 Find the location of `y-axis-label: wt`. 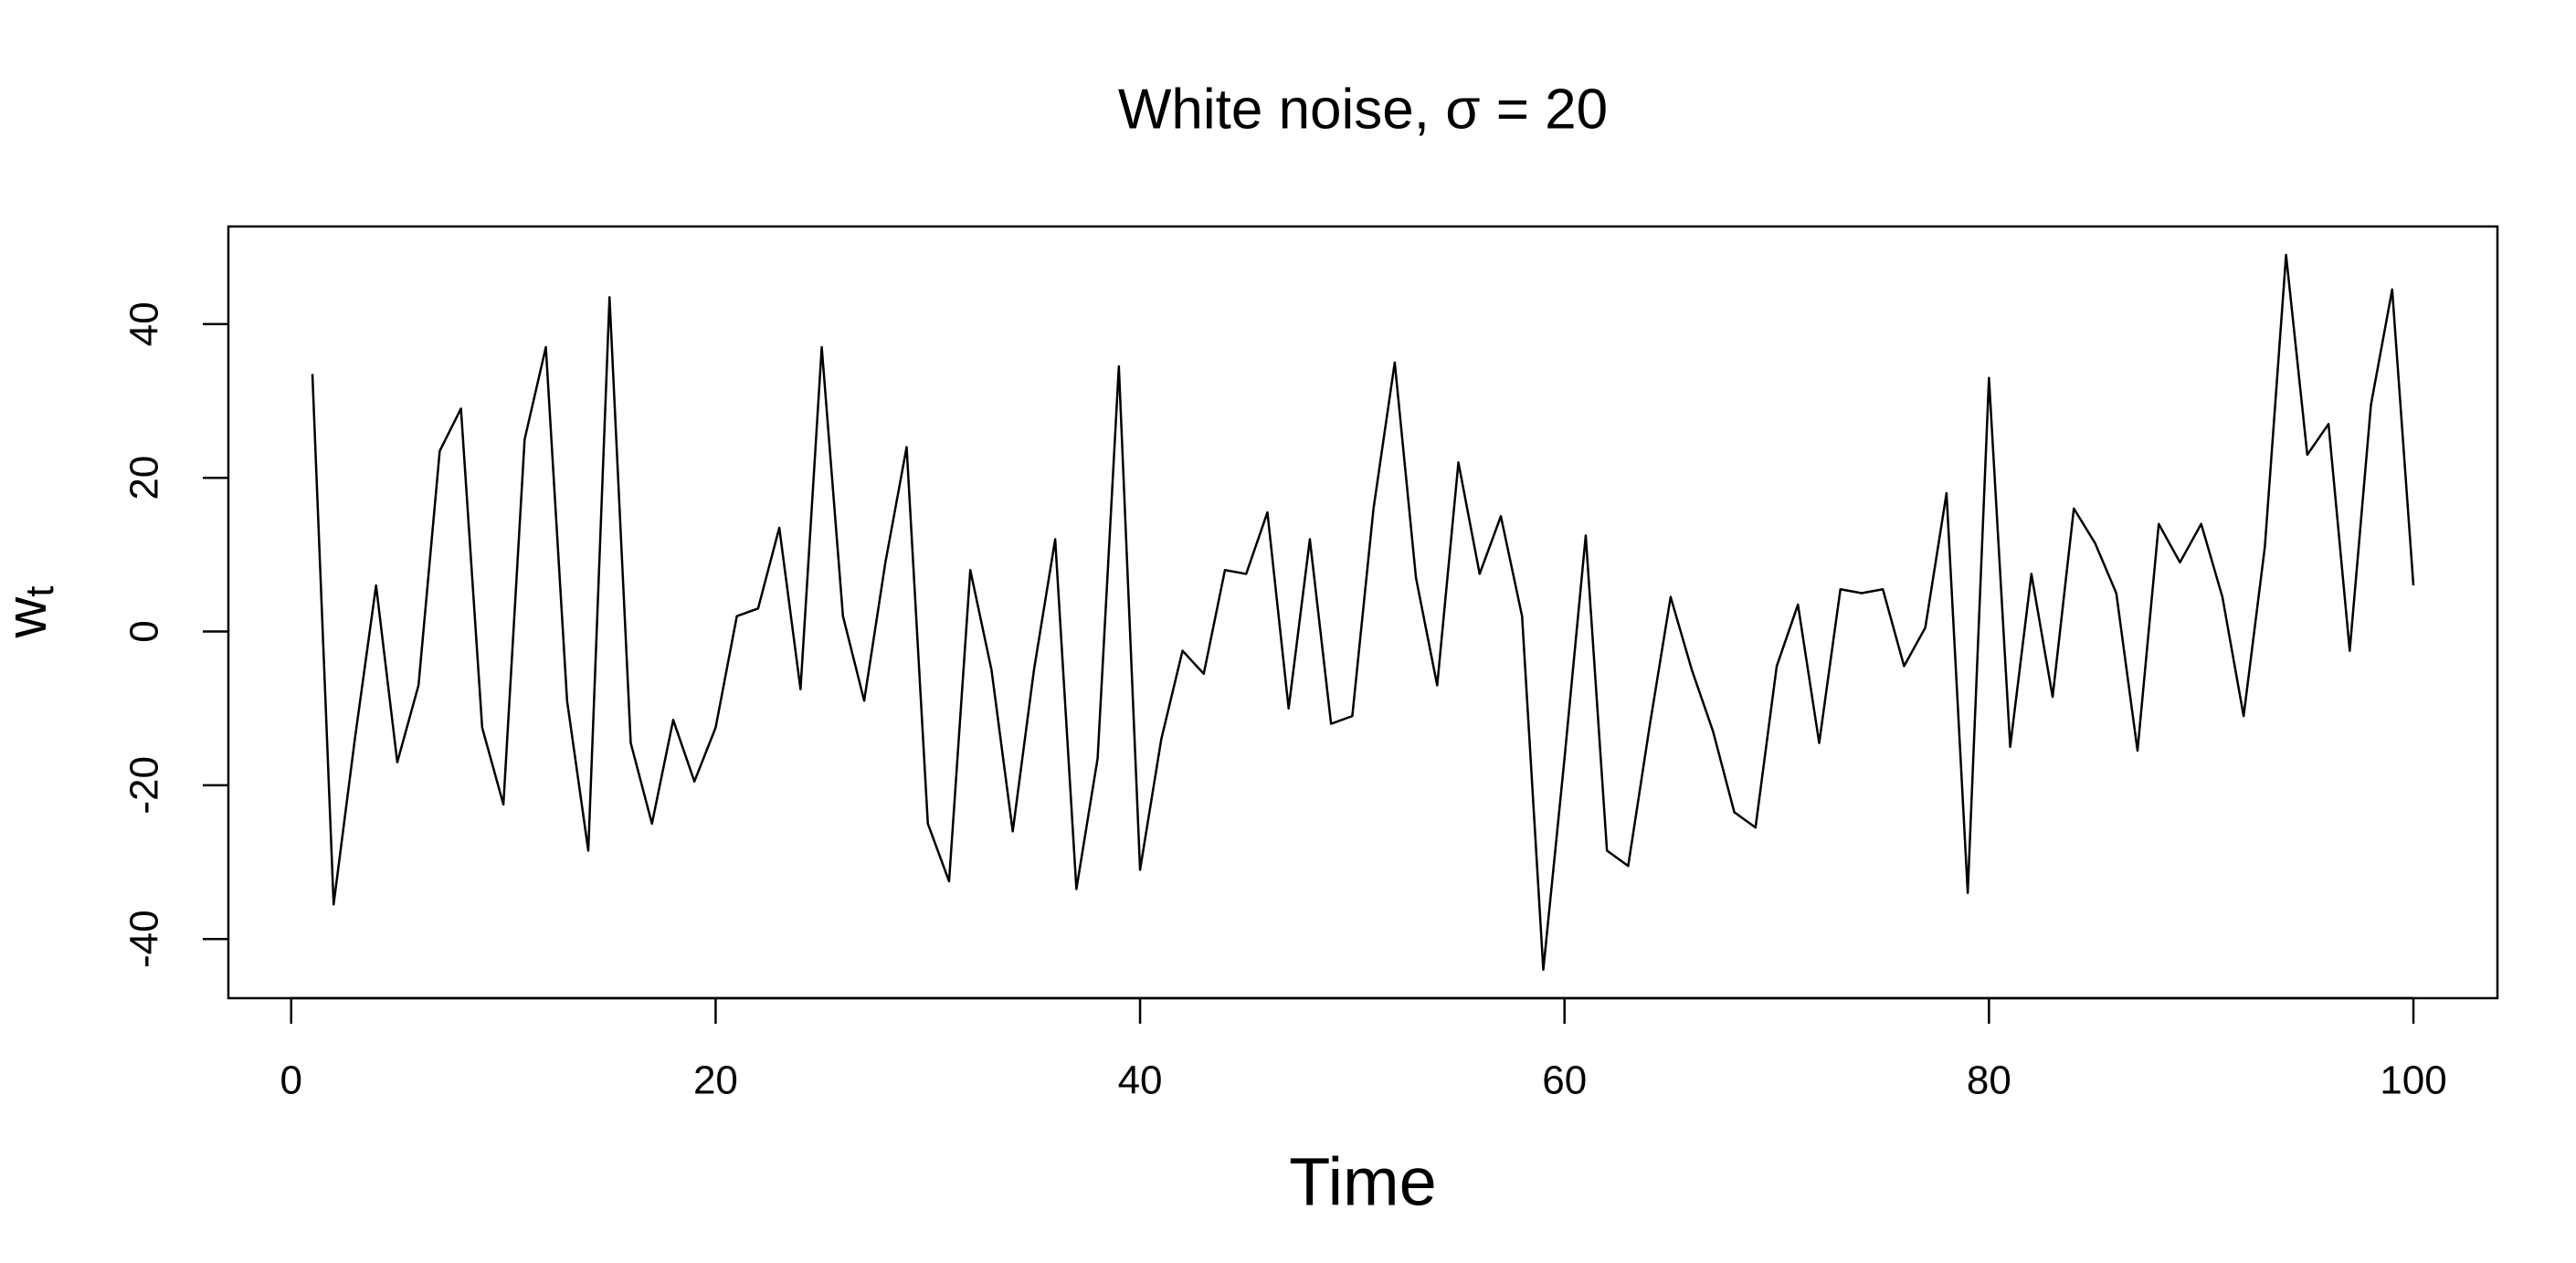

y-axis-label: wt is located at coordinates (31, 612).